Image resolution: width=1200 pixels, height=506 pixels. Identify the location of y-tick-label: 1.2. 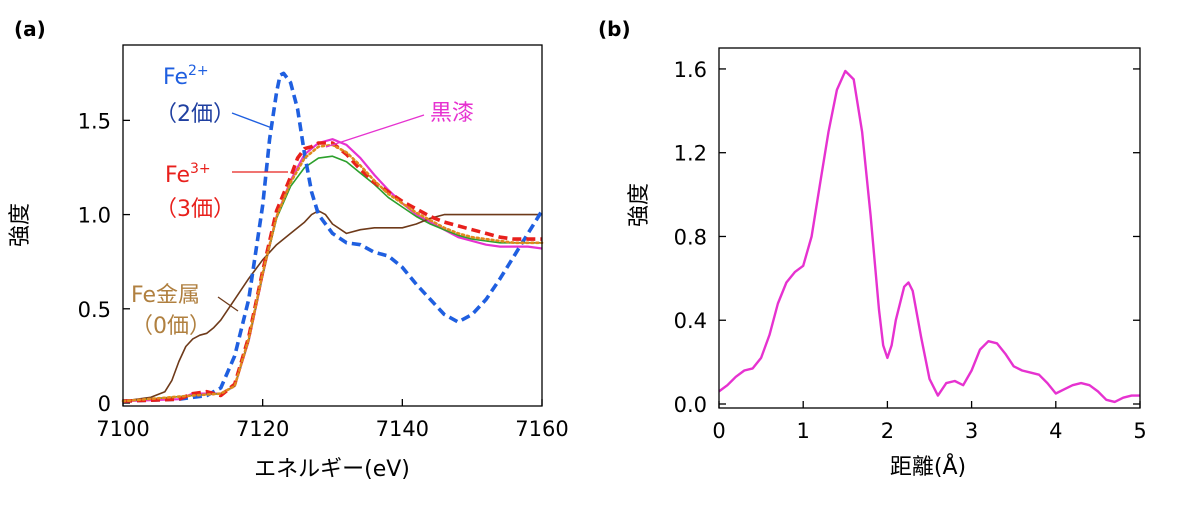
(690, 154).